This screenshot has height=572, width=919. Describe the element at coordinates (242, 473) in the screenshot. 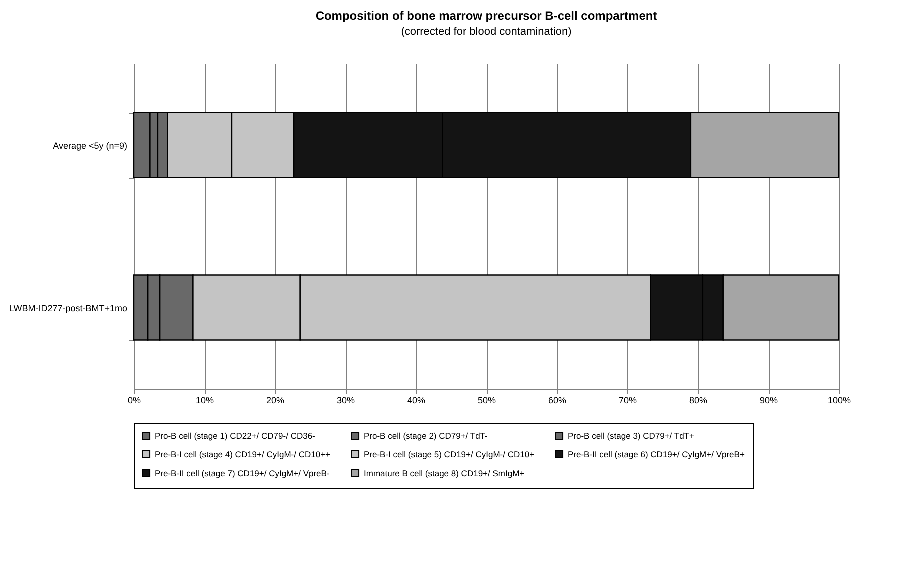

I see `legend-label: Pre-B-II cell (stage 7) CD19+/ CyIgM+/ VpreB-` at that location.